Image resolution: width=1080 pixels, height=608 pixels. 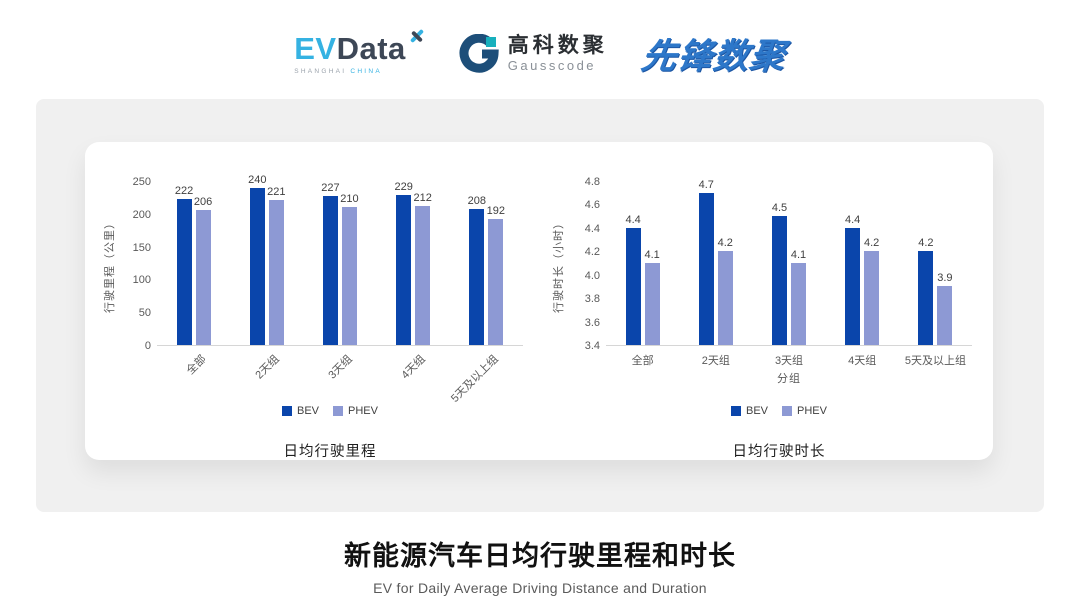 I want to click on y-tick-label: 4.6, so click(x=592, y=205).